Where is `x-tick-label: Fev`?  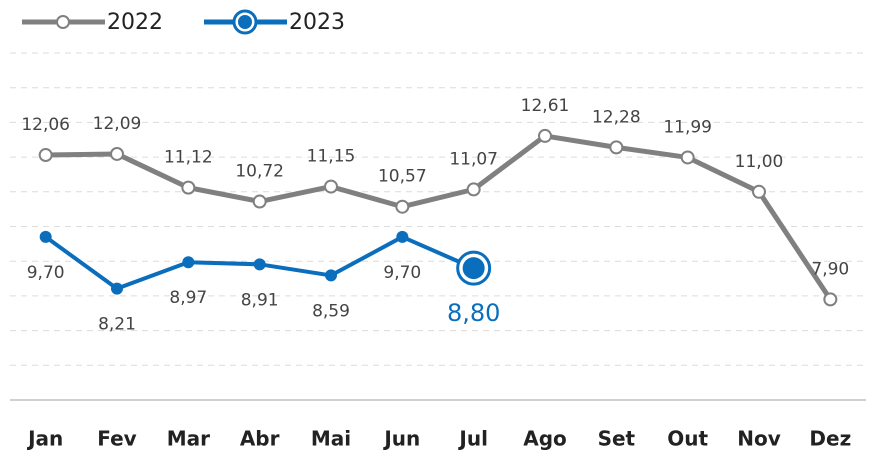 x-tick-label: Fev is located at coordinates (116, 439).